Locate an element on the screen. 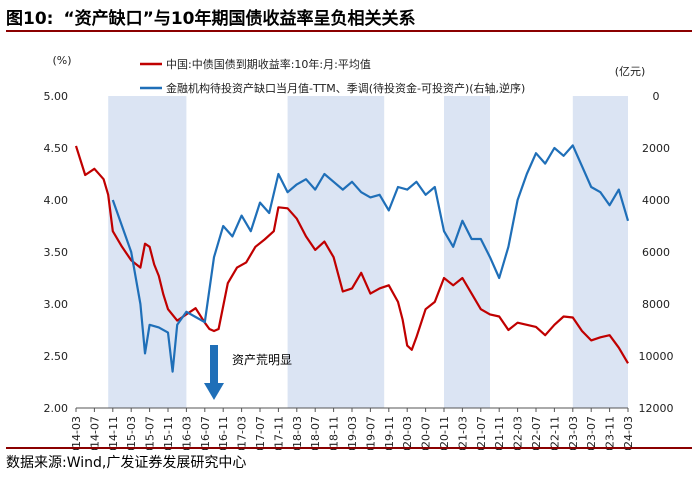 The image size is (700, 500). y-right-tick-label: 10000 is located at coordinates (656, 356).